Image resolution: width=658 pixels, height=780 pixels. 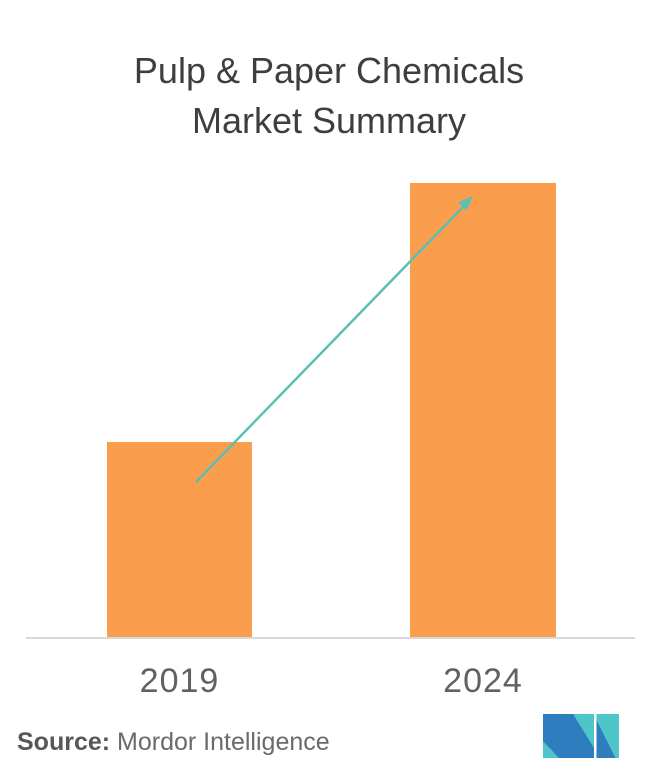 I want to click on x-axis-label-2019: 2019, so click(x=179, y=681).